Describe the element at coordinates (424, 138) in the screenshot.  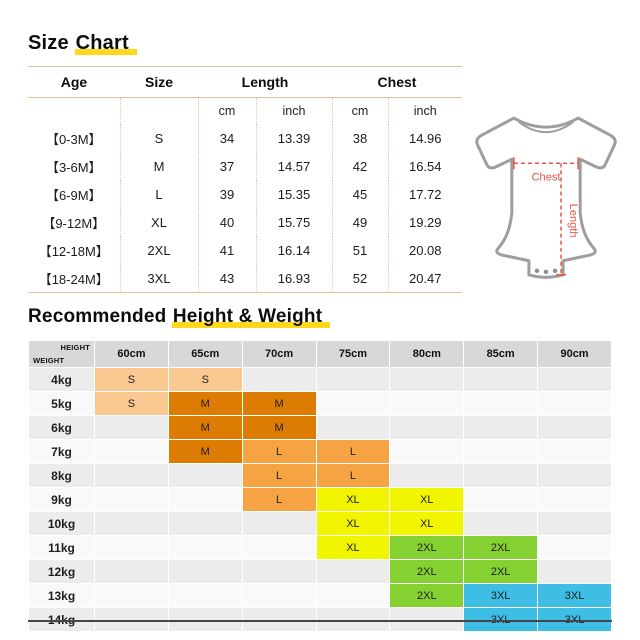
I see `chest-inch-cell: 14.96` at that location.